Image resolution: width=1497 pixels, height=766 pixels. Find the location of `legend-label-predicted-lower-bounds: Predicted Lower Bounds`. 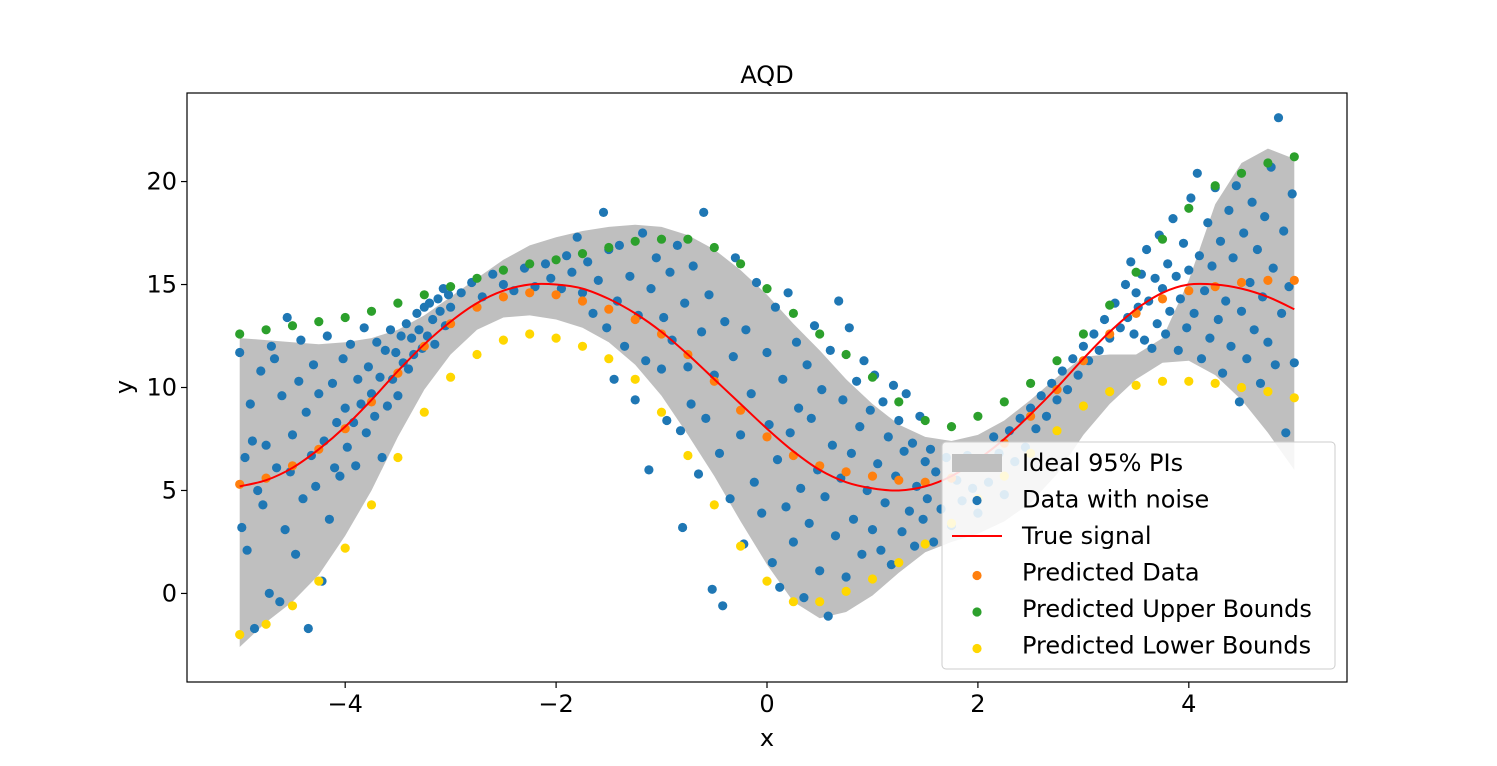

legend-label-predicted-lower-bounds: Predicted Lower Bounds is located at coordinates (1166, 646).